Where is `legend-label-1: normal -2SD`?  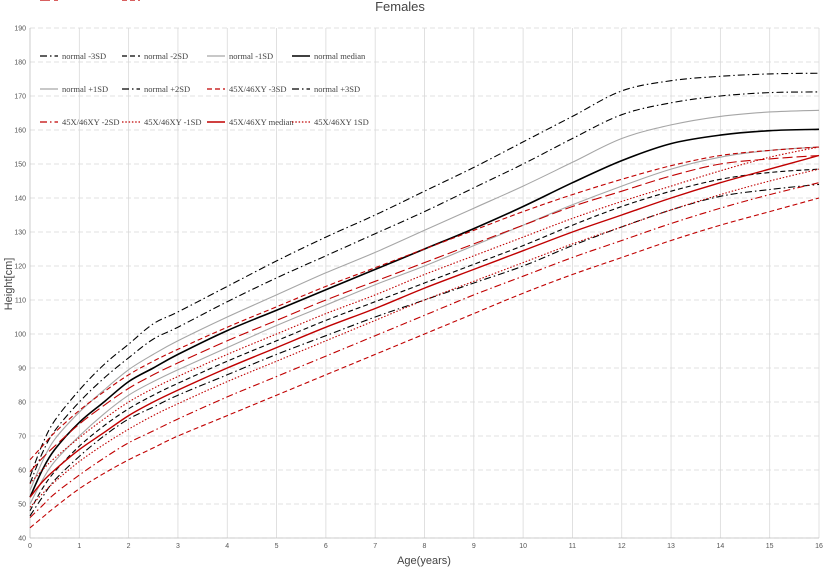 legend-label-1: normal -2SD is located at coordinates (166, 56).